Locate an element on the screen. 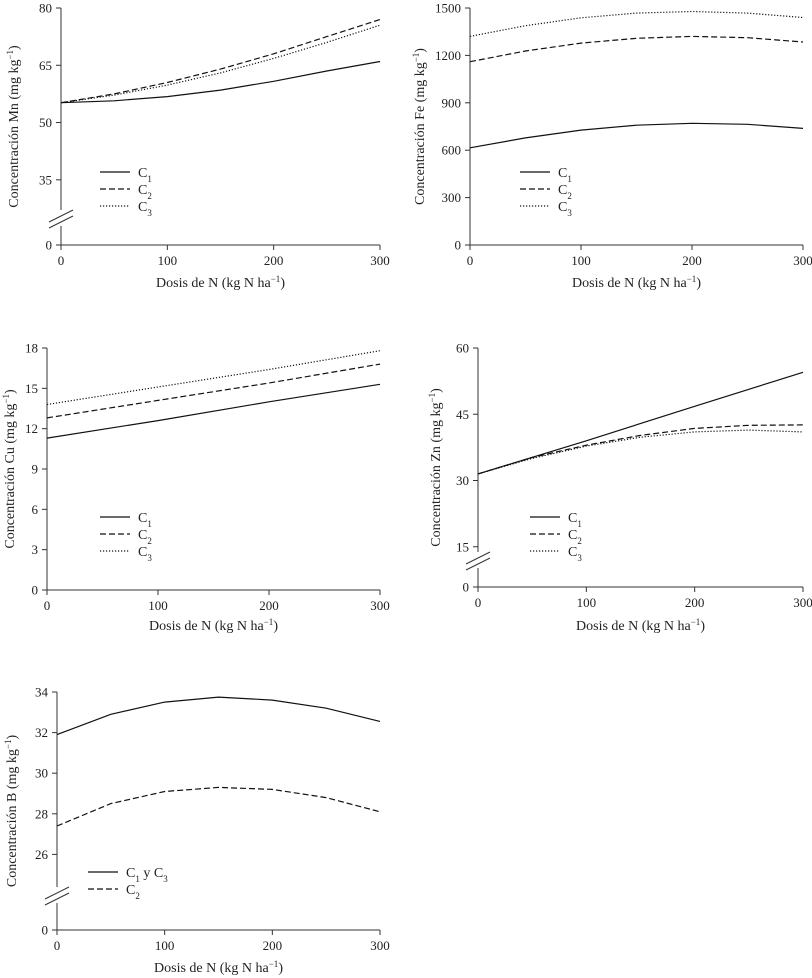  y-tick-label: 28 is located at coordinates (41, 813).